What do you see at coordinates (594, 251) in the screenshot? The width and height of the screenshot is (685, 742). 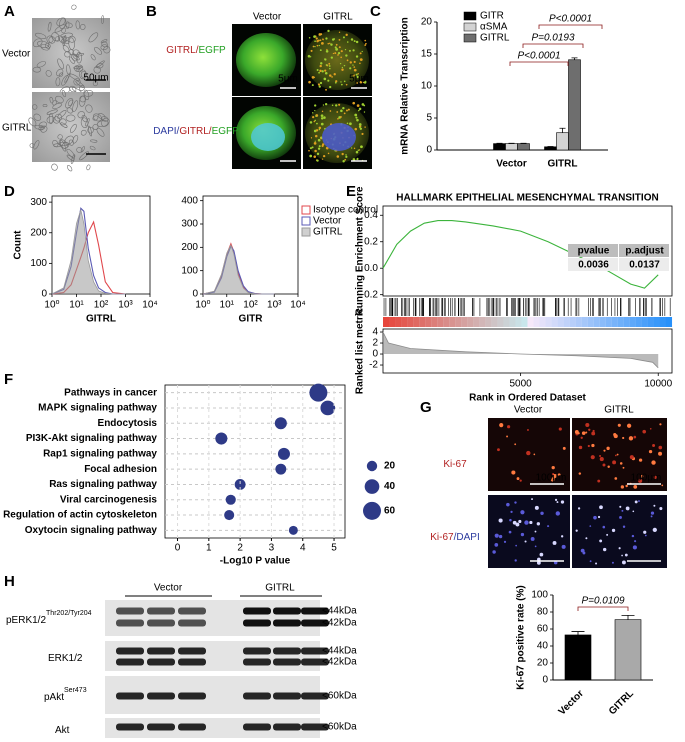 I see `table-header: pvalue` at bounding box center [594, 251].